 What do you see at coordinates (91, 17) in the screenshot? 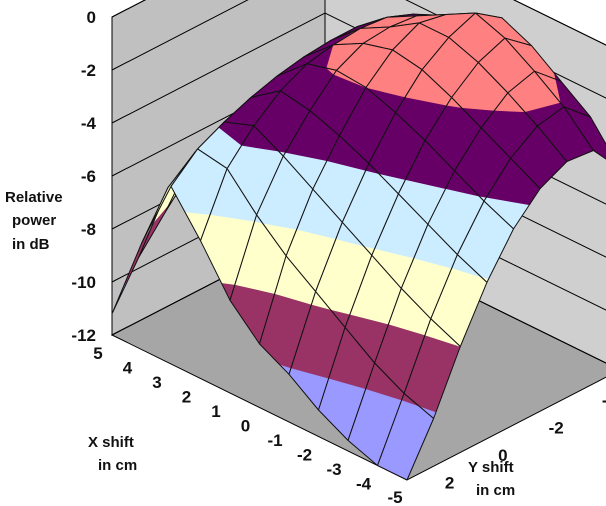
I see `z-tick-label: 0` at bounding box center [91, 17].